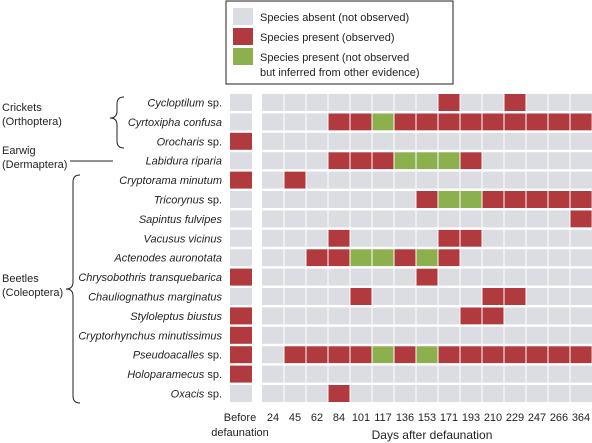 The height and width of the screenshot is (443, 592). Describe the element at coordinates (327, 38) in the screenshot. I see `legend-label-present: Species present (observed)` at that location.